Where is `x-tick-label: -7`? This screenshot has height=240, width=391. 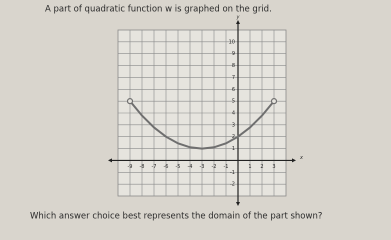
x-tick-label: -7 is located at coordinates (154, 167).